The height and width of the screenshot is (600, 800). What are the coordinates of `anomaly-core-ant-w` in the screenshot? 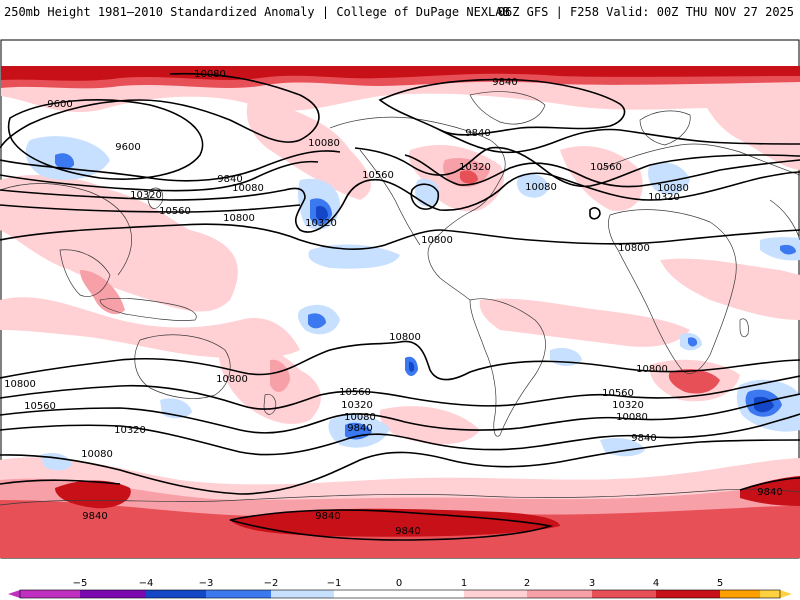 It's located at (93, 494).